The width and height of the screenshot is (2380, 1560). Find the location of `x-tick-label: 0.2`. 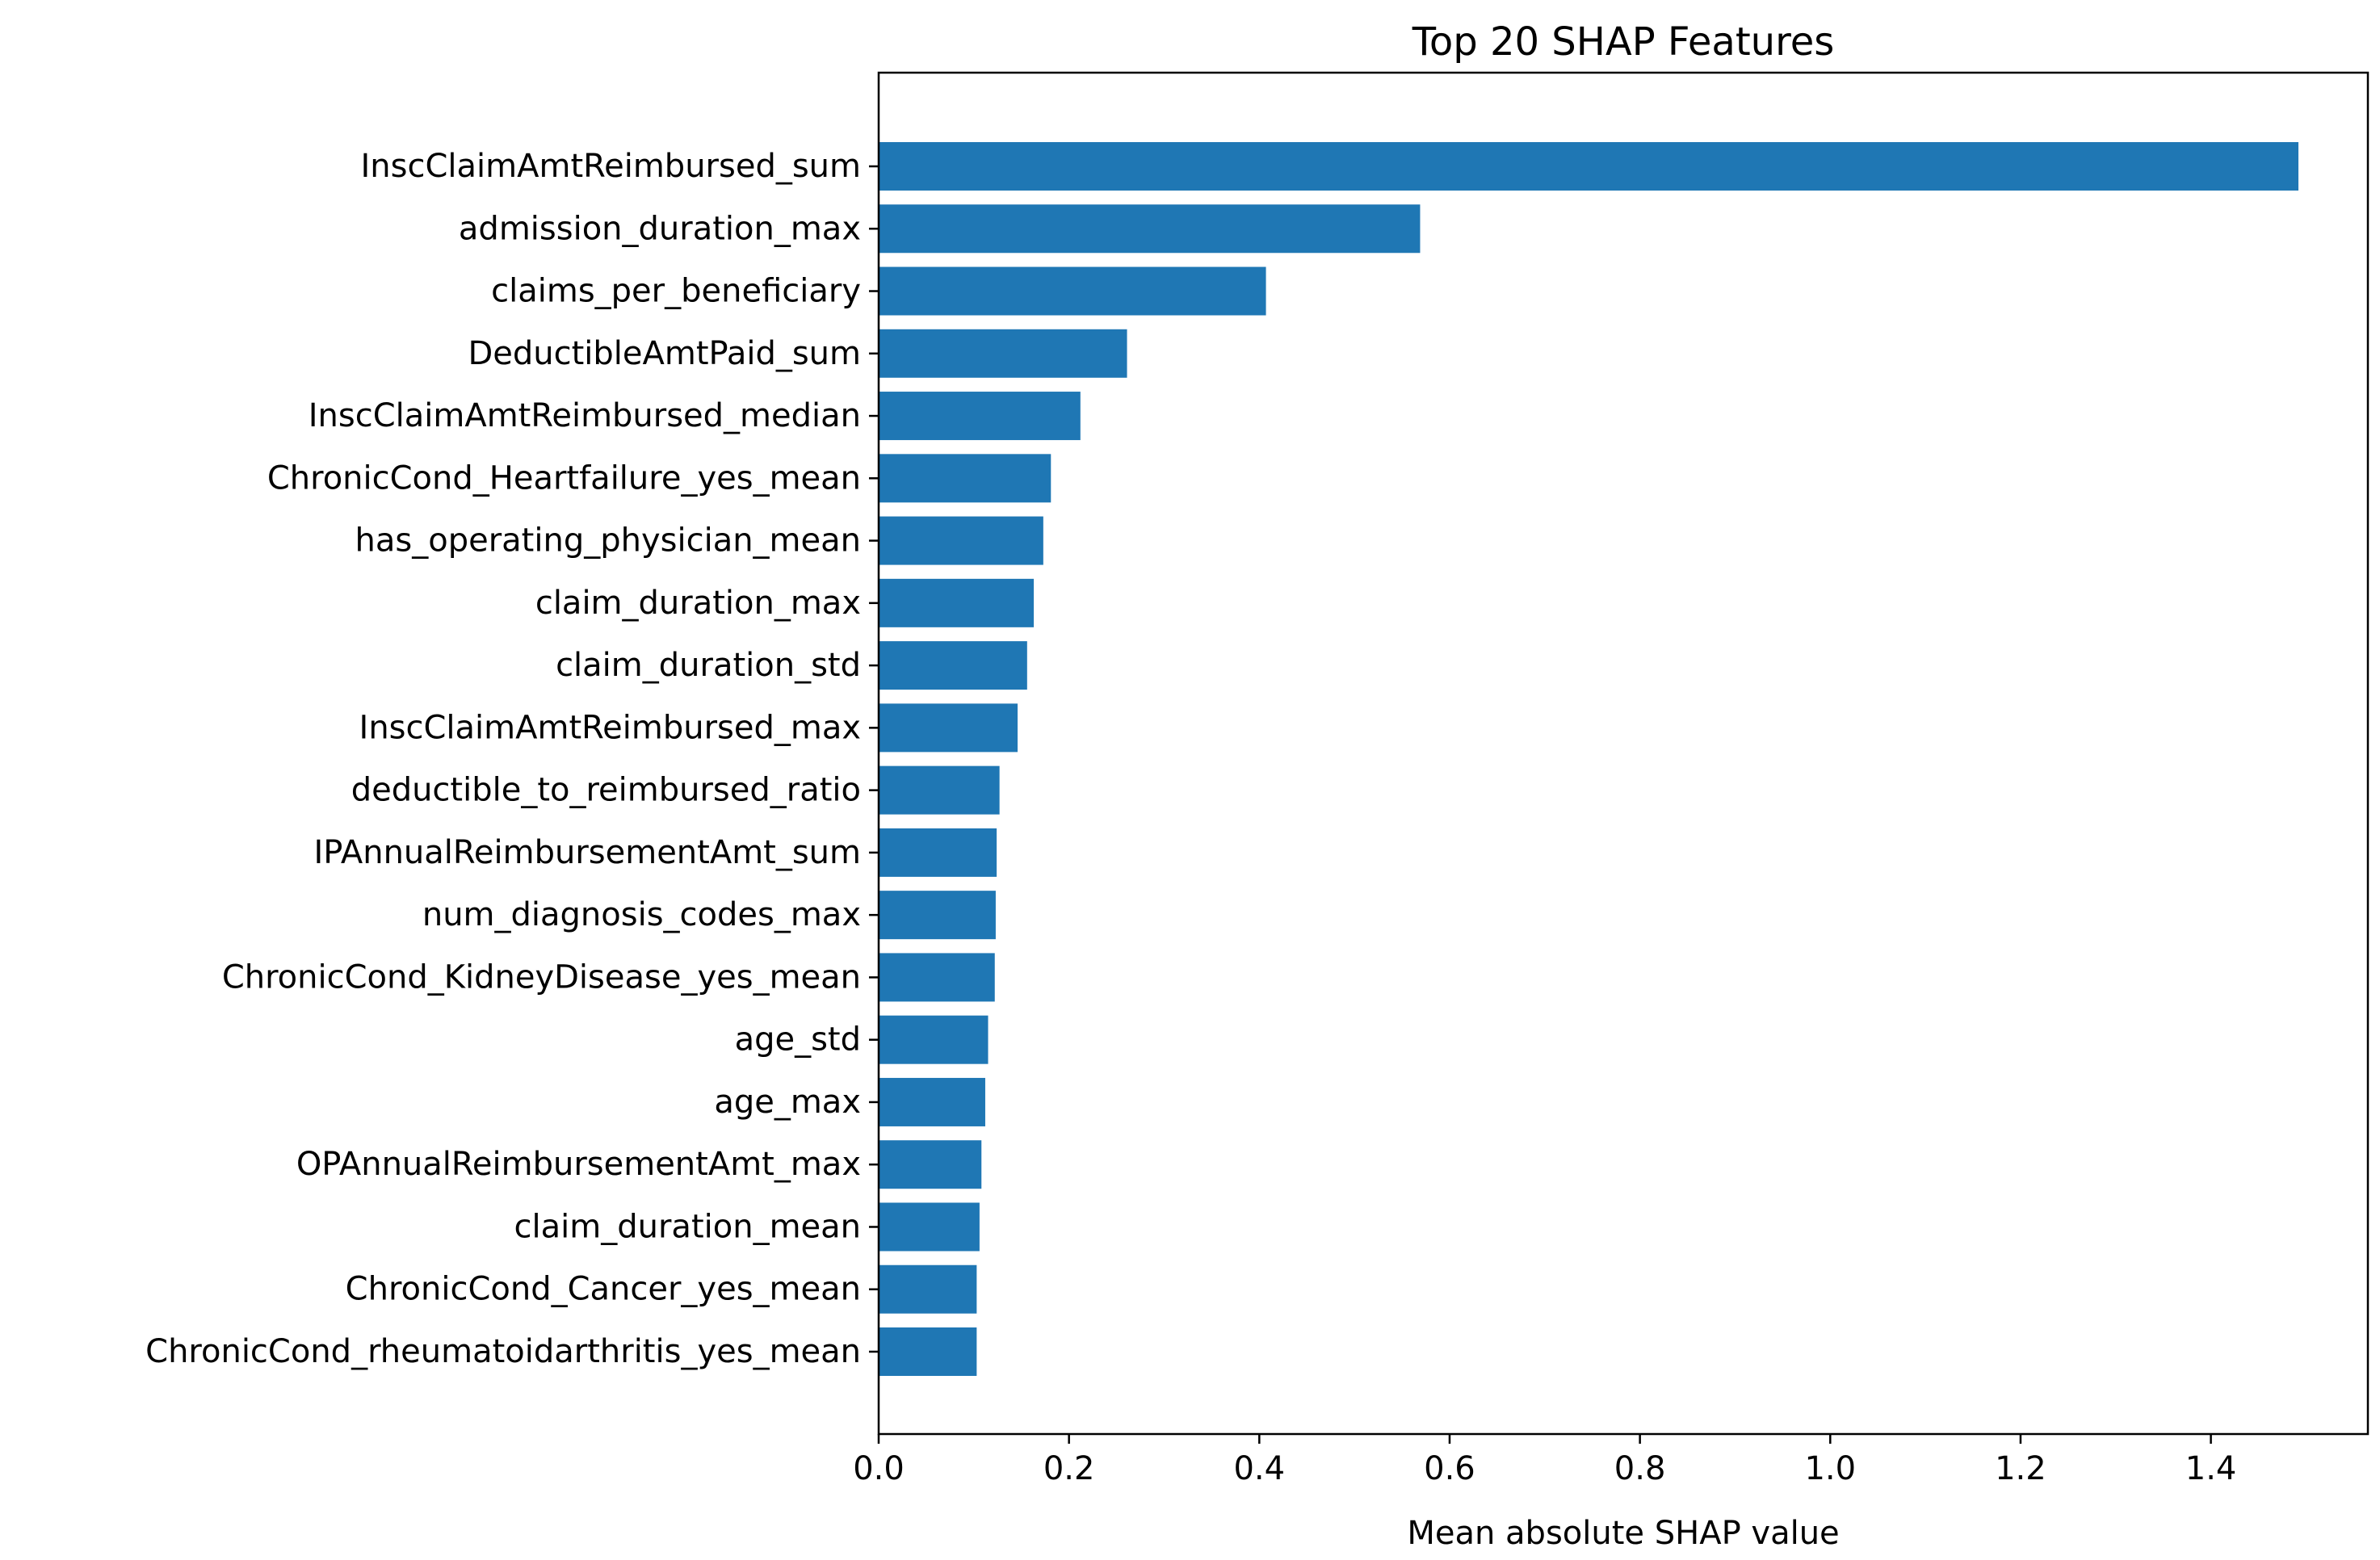

x-tick-label: 0.2 is located at coordinates (1069, 1468).